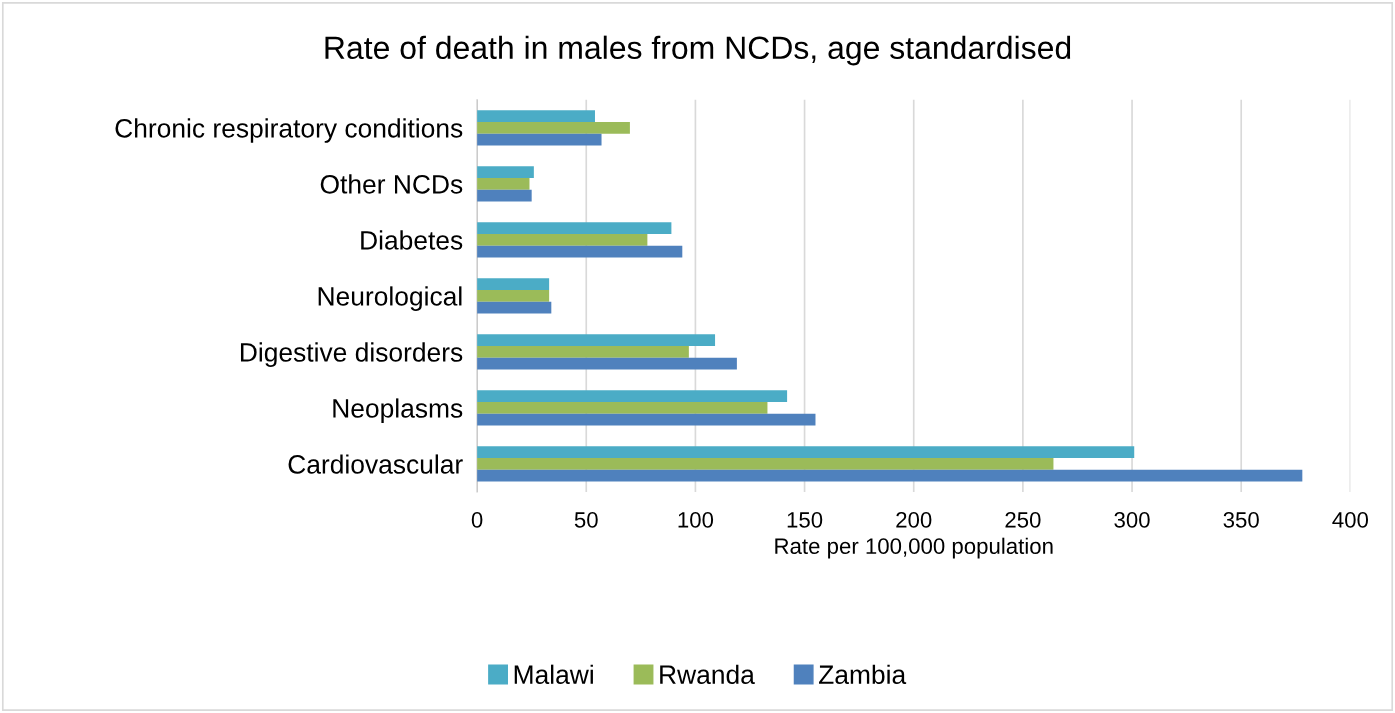 This screenshot has height=713, width=1395. Describe the element at coordinates (707, 674) in the screenshot. I see `legend-label: Rwanda` at that location.